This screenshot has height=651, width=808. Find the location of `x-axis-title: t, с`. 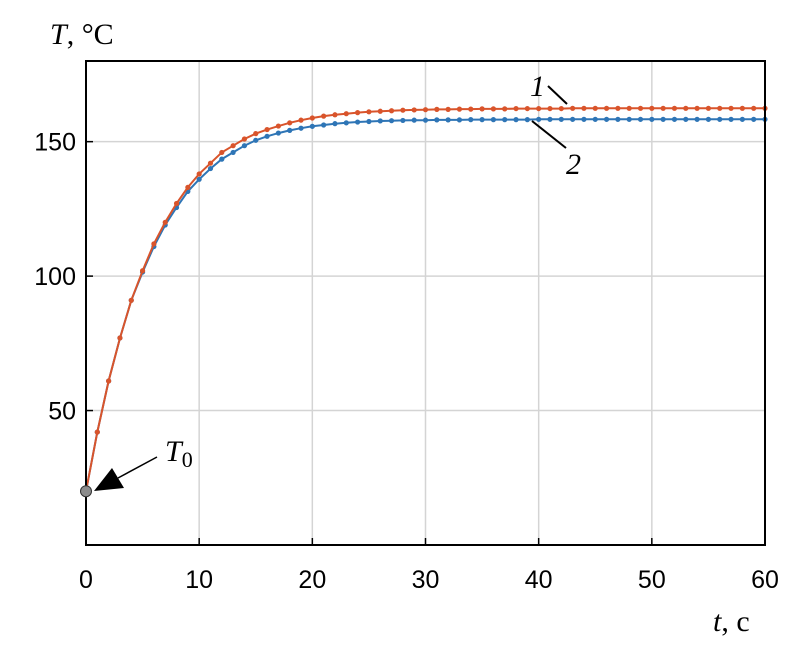

x-axis-title: t, с is located at coordinates (731, 621).